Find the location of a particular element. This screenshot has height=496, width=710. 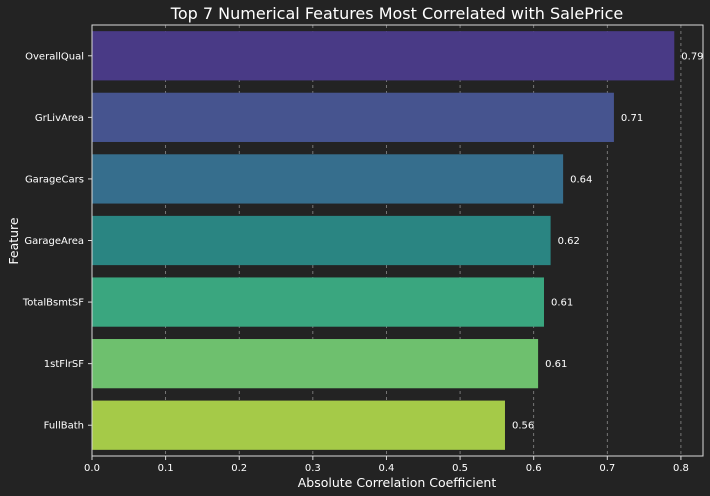

bar-garagearea is located at coordinates (321, 240).